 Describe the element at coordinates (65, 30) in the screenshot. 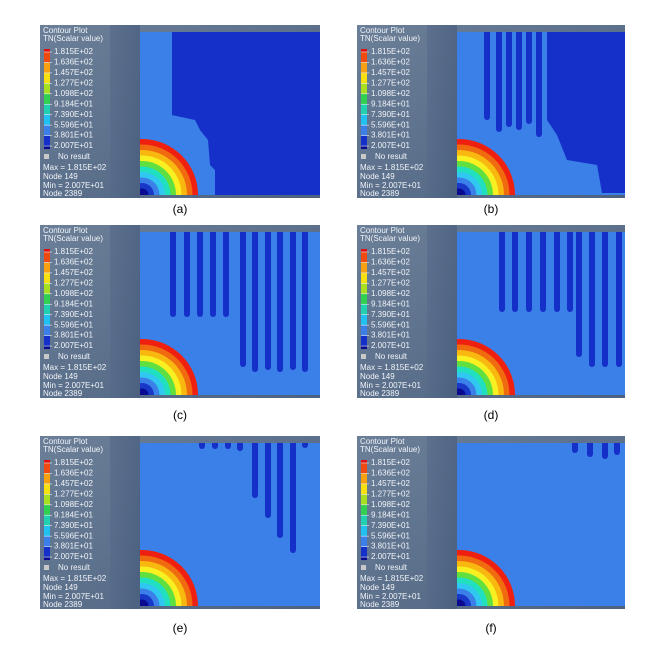

I see `legend-title: Contour Plot` at that location.